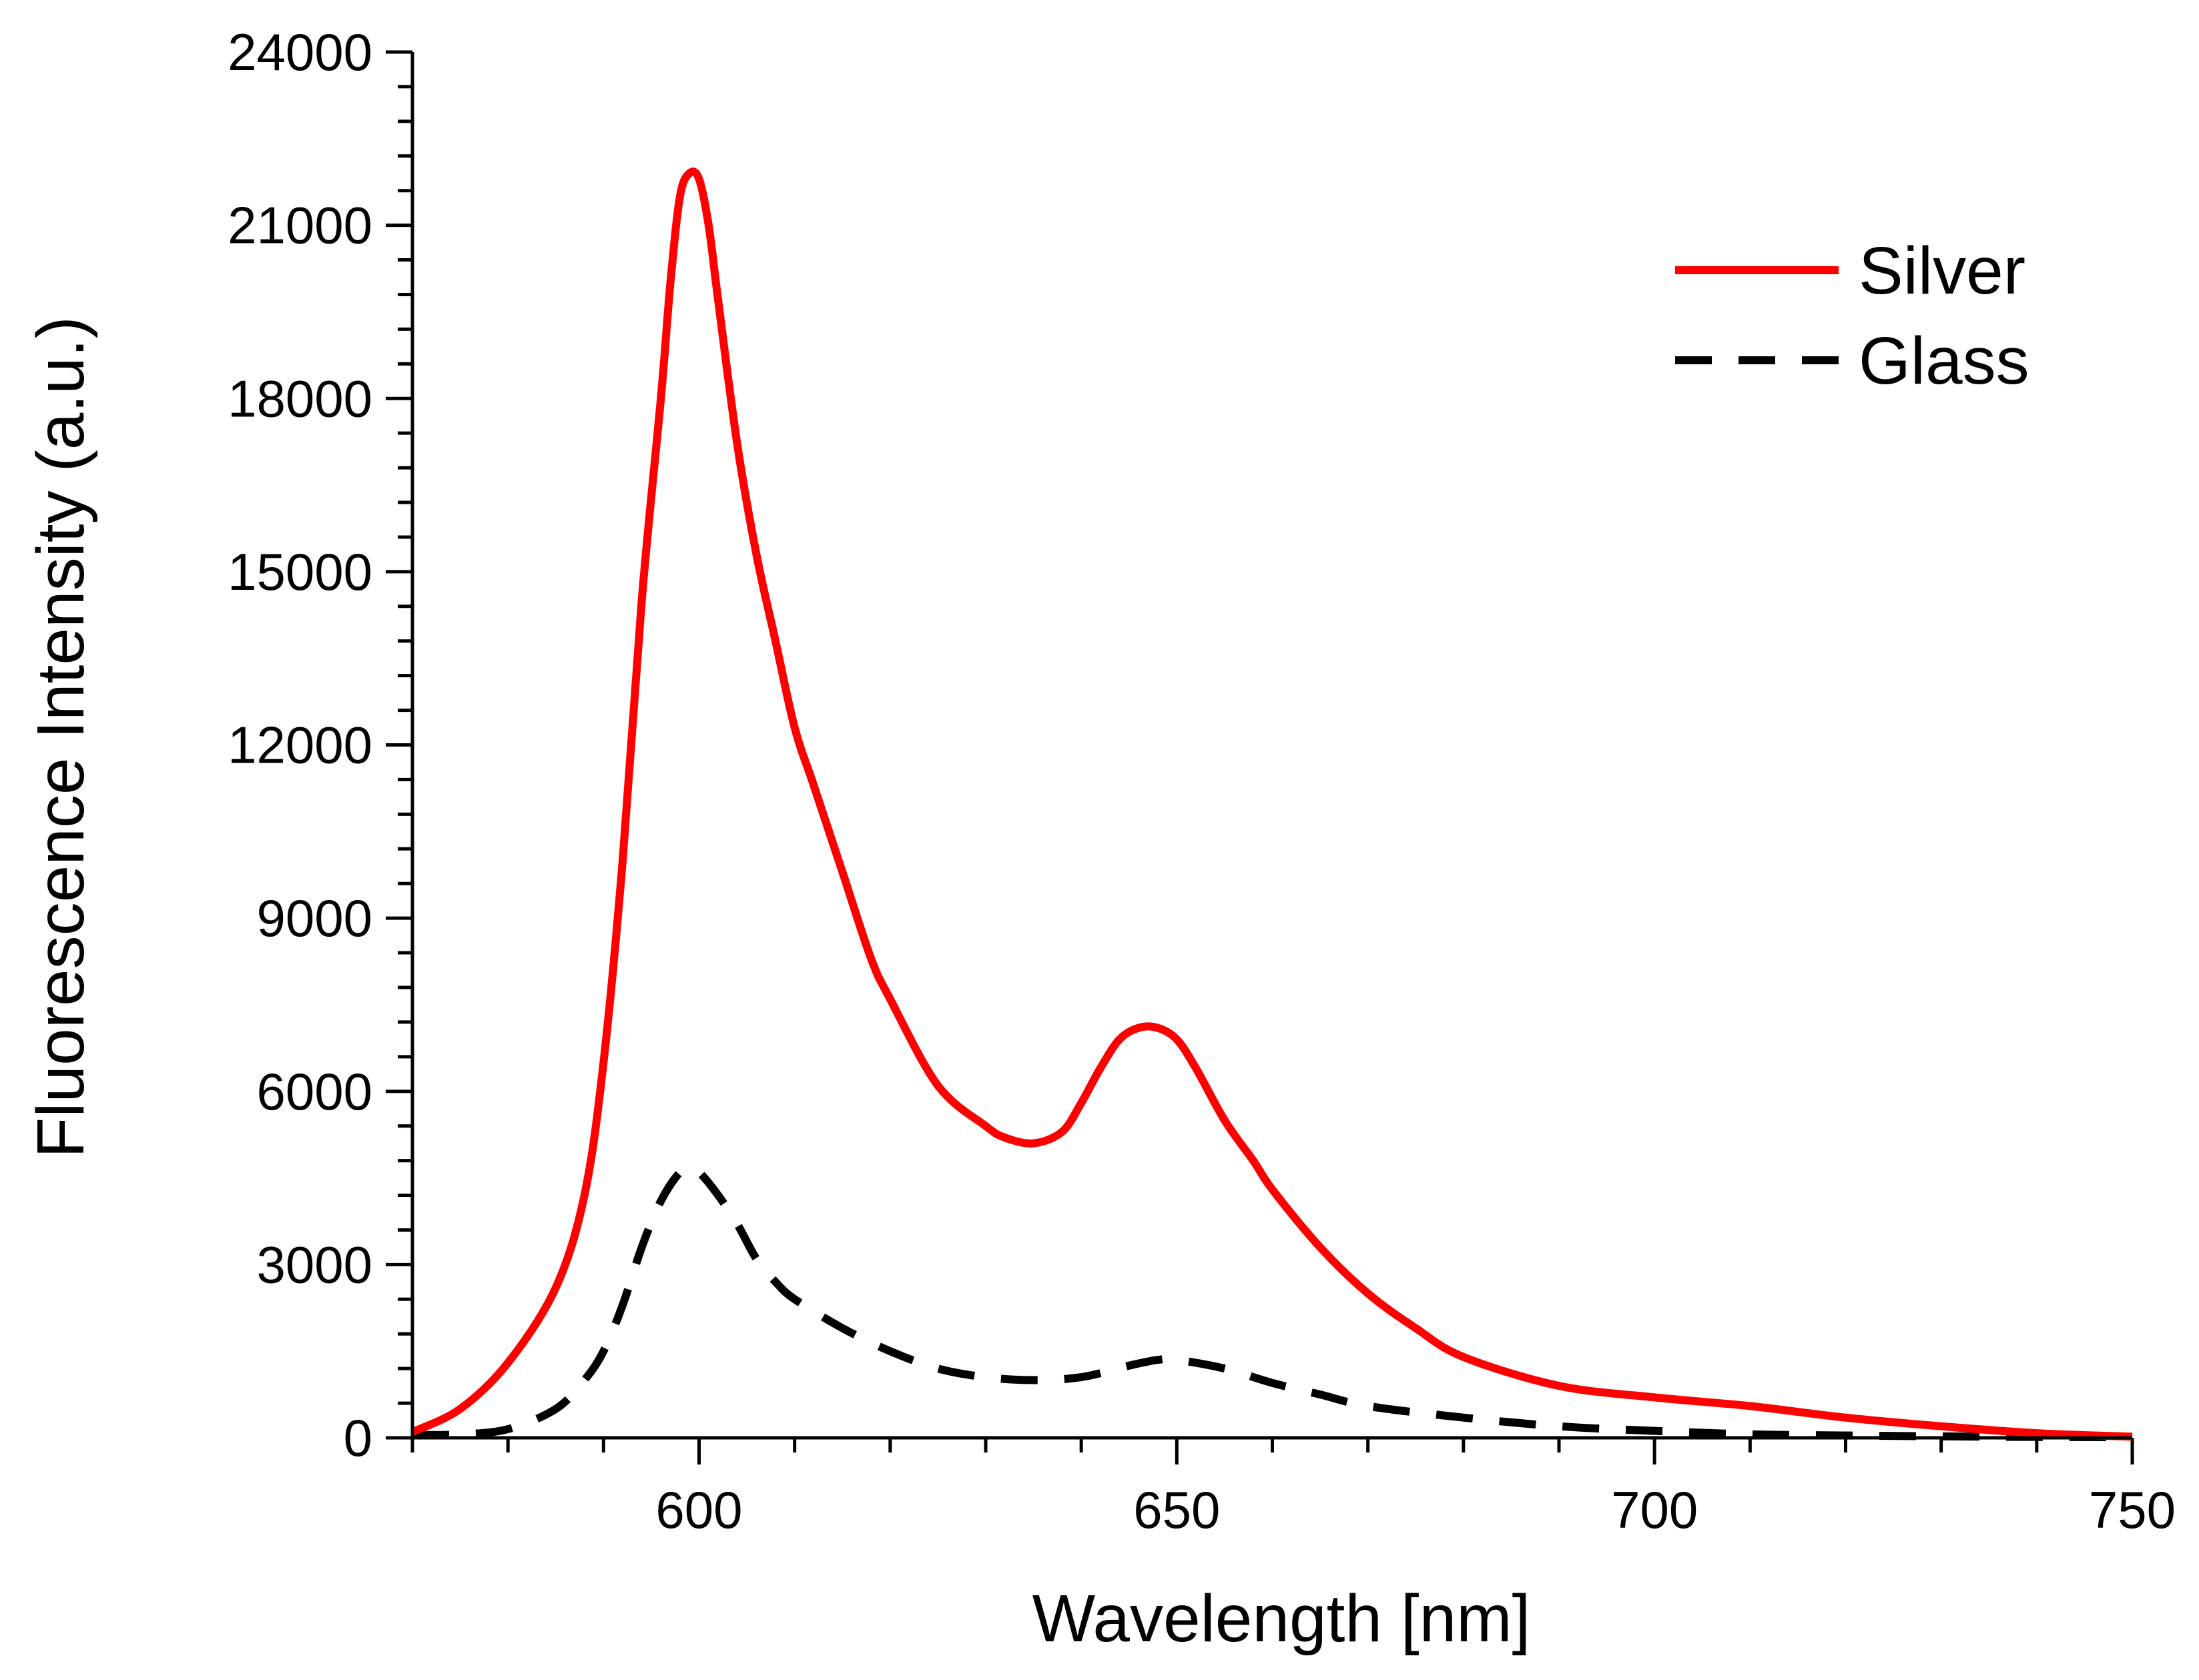 The width and height of the screenshot is (2199, 1680). Describe the element at coordinates (314, 1265) in the screenshot. I see `y-tick-label: 3000` at that location.